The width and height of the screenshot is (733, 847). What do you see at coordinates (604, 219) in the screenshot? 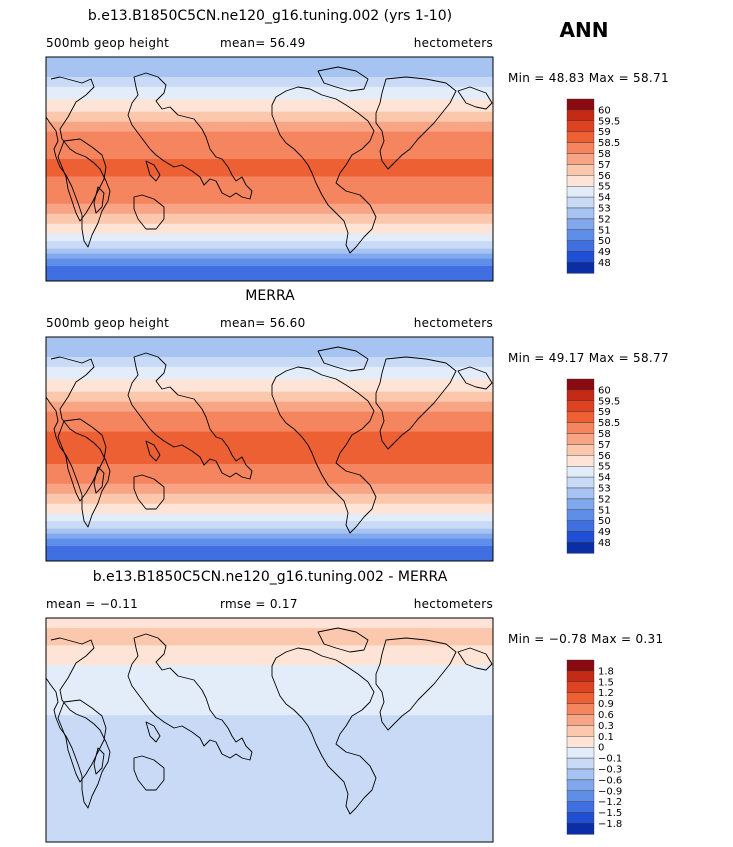
I see `legend-tick-label: 52` at bounding box center [604, 219].